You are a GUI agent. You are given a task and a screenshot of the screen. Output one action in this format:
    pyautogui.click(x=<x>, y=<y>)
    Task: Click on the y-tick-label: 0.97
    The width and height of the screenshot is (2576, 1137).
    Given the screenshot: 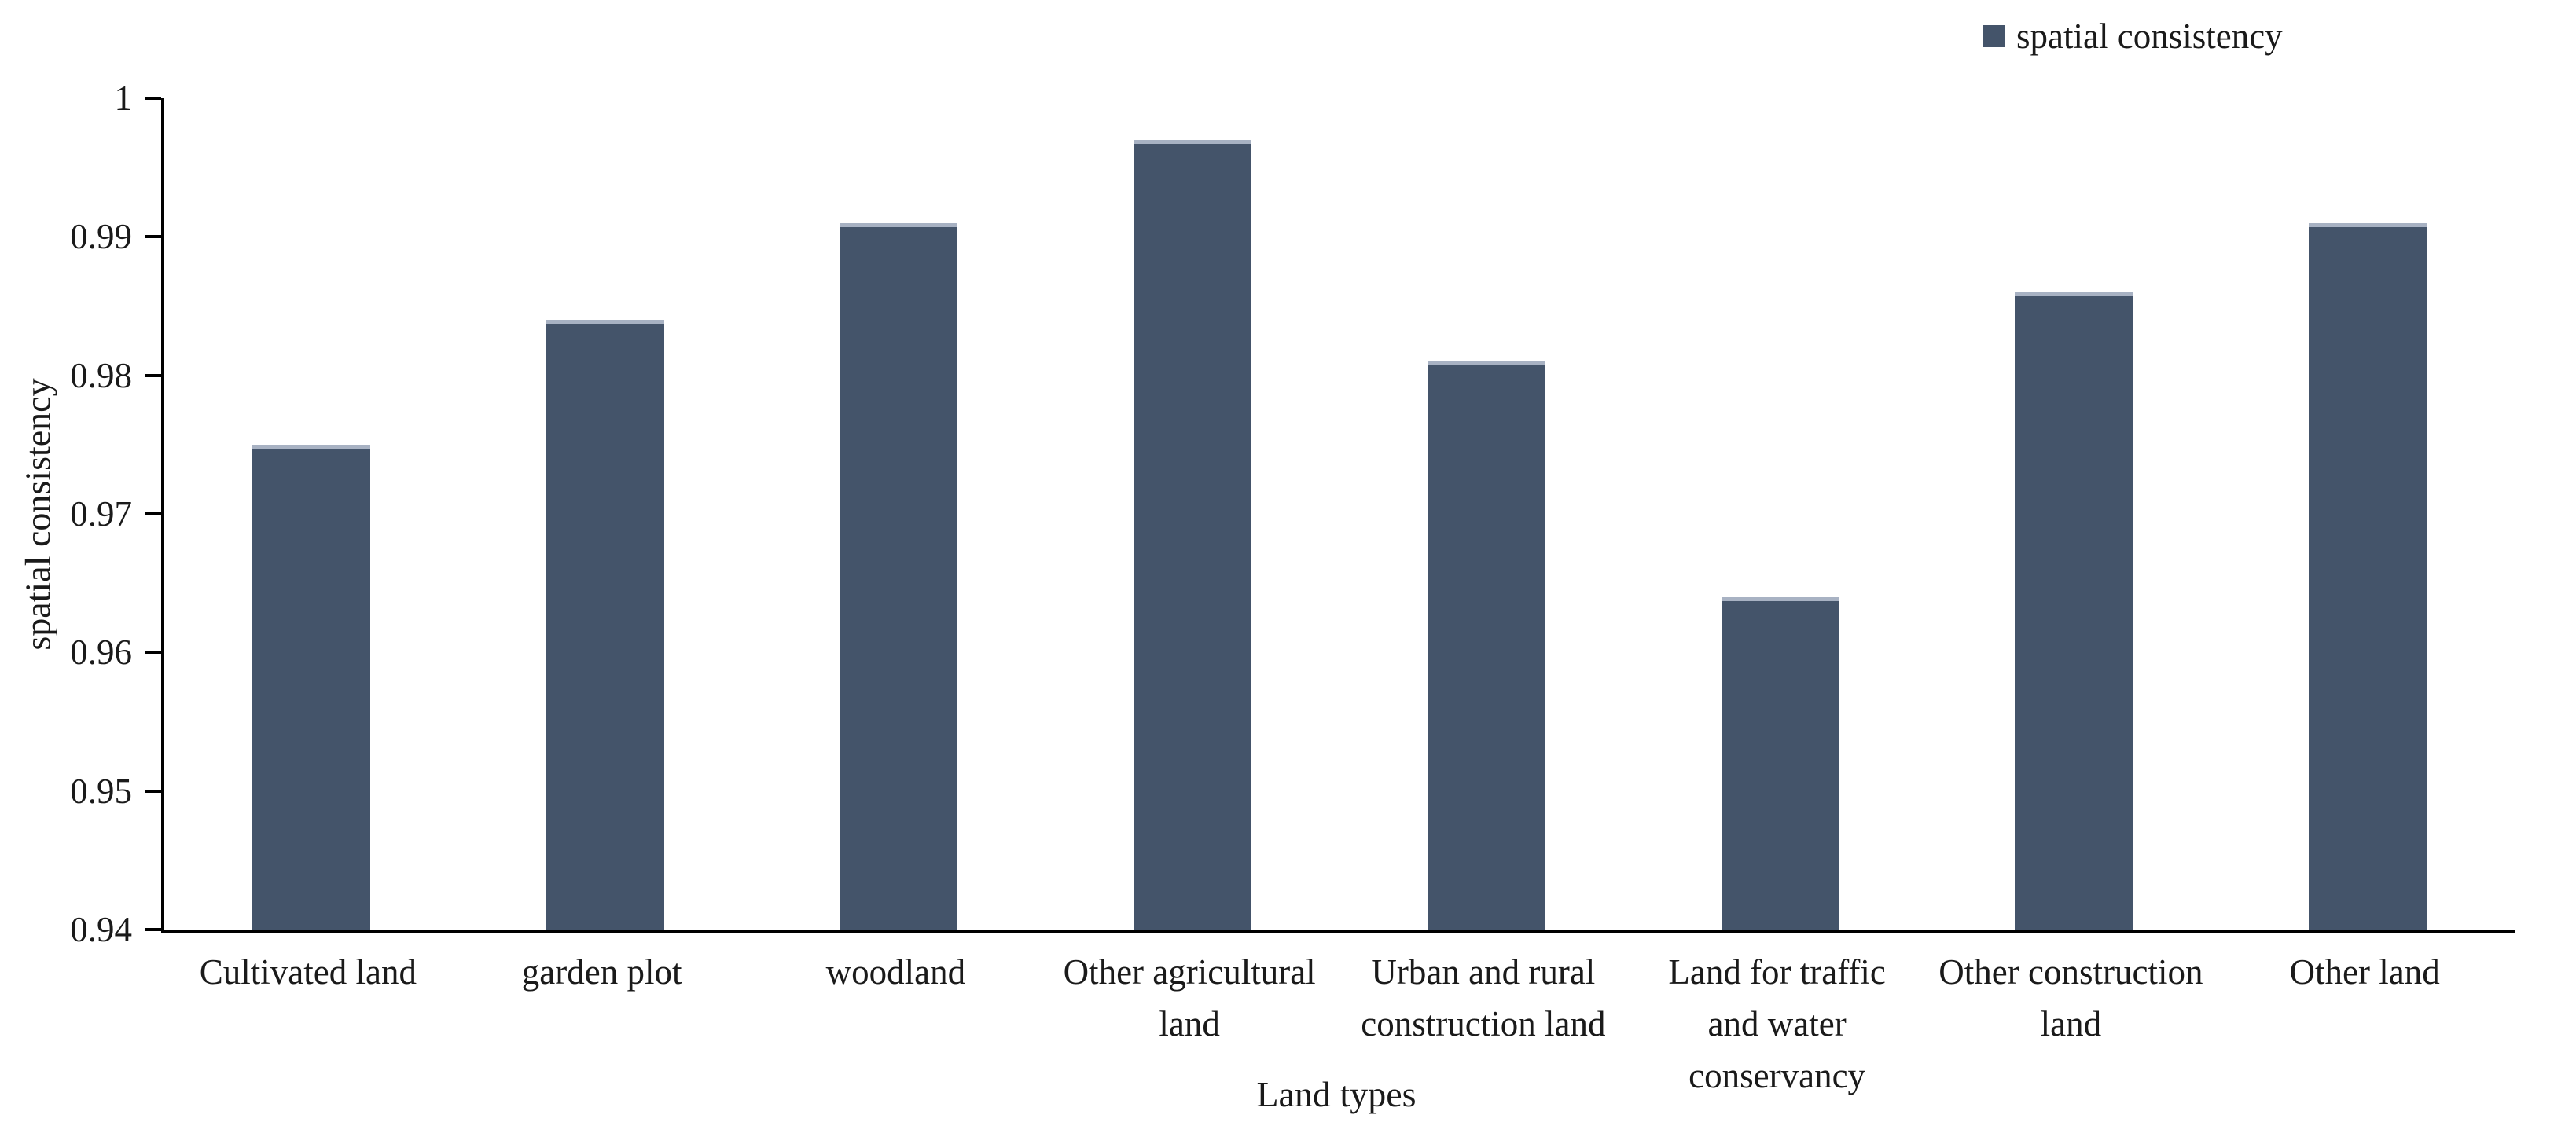 What is the action you would take?
    pyautogui.click(x=101, y=514)
    